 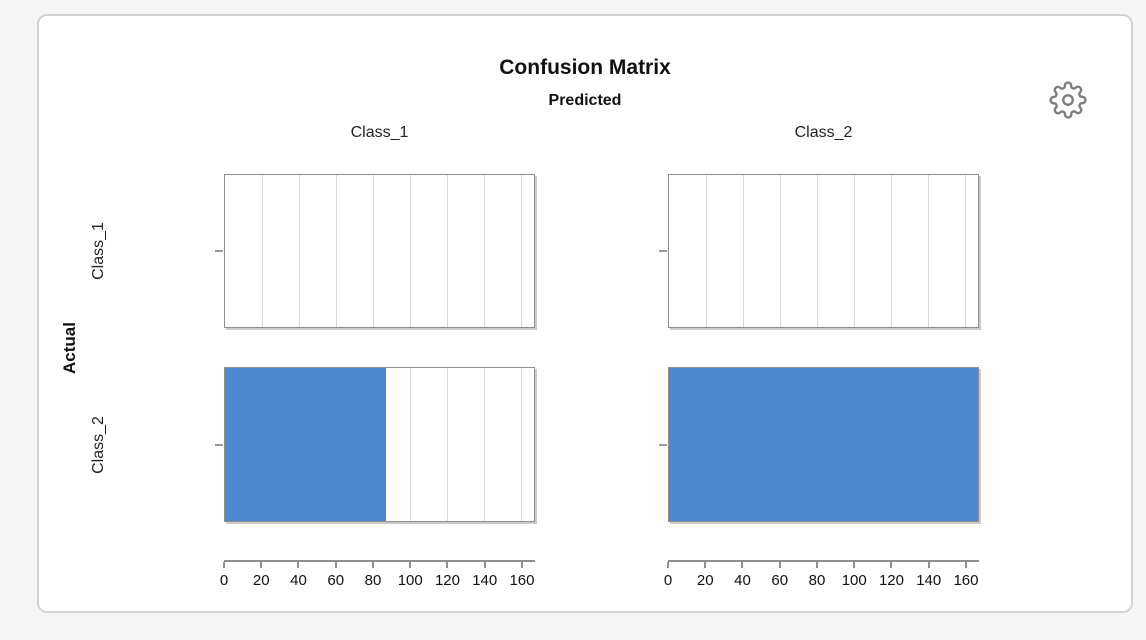 What do you see at coordinates (585, 67) in the screenshot?
I see `chart-title: Confusion Matrix` at bounding box center [585, 67].